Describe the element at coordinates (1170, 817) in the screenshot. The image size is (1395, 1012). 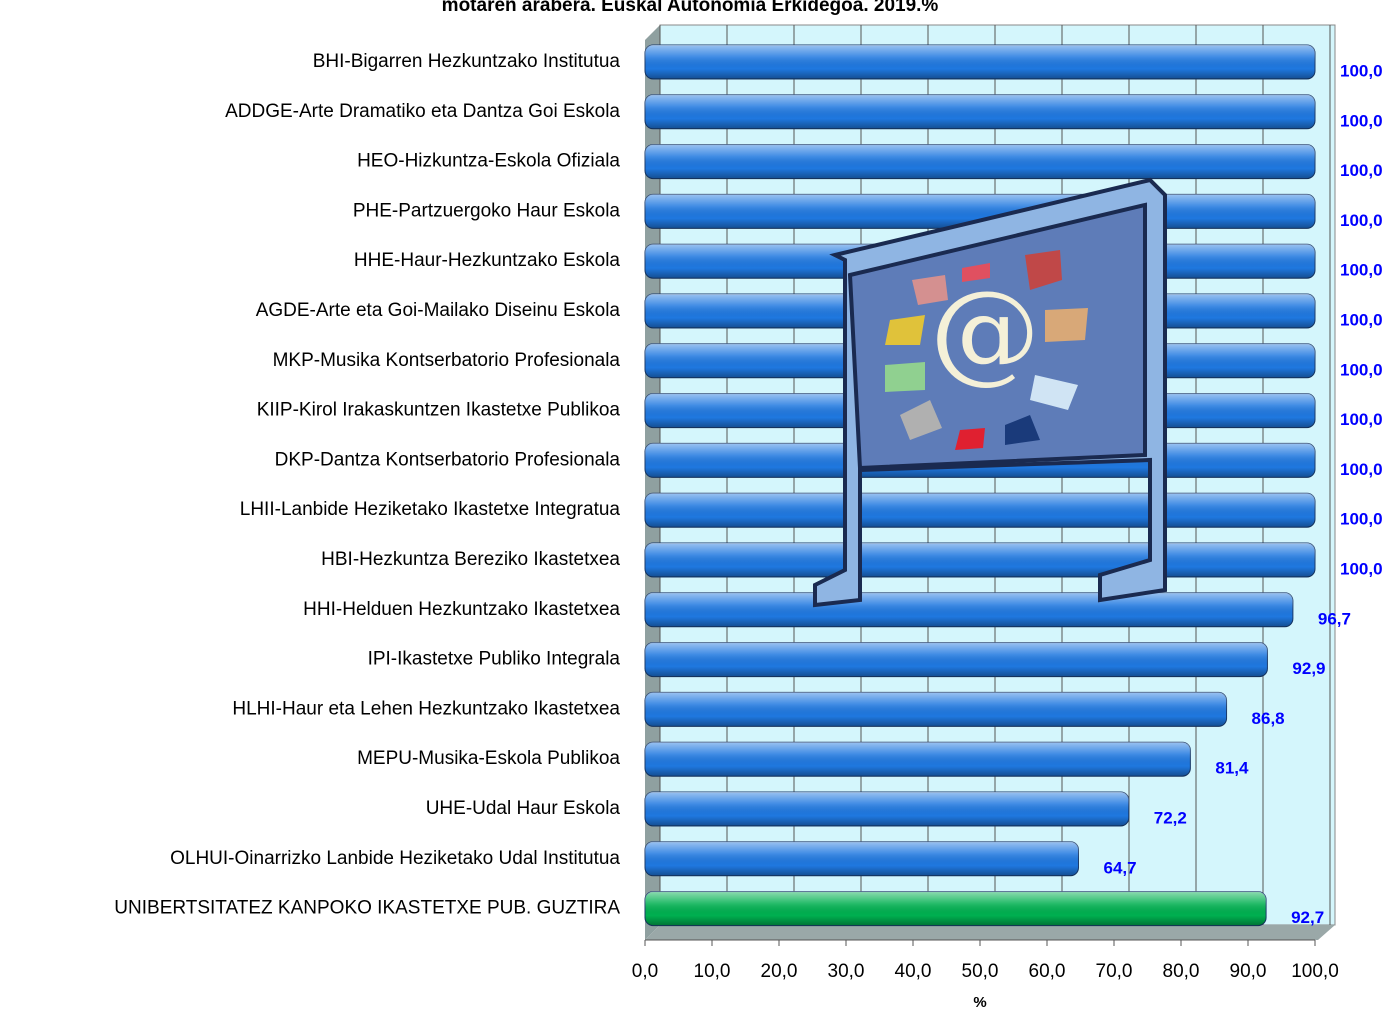
I see `value-label: 72,2` at that location.